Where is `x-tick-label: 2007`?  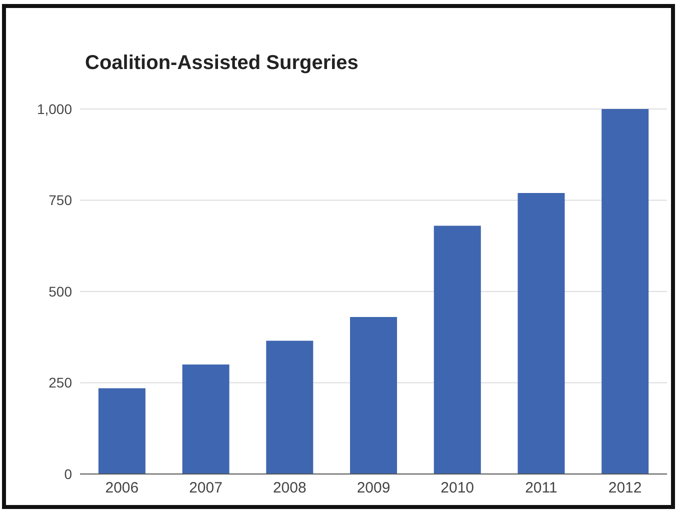
x-tick-label: 2007 is located at coordinates (205, 488).